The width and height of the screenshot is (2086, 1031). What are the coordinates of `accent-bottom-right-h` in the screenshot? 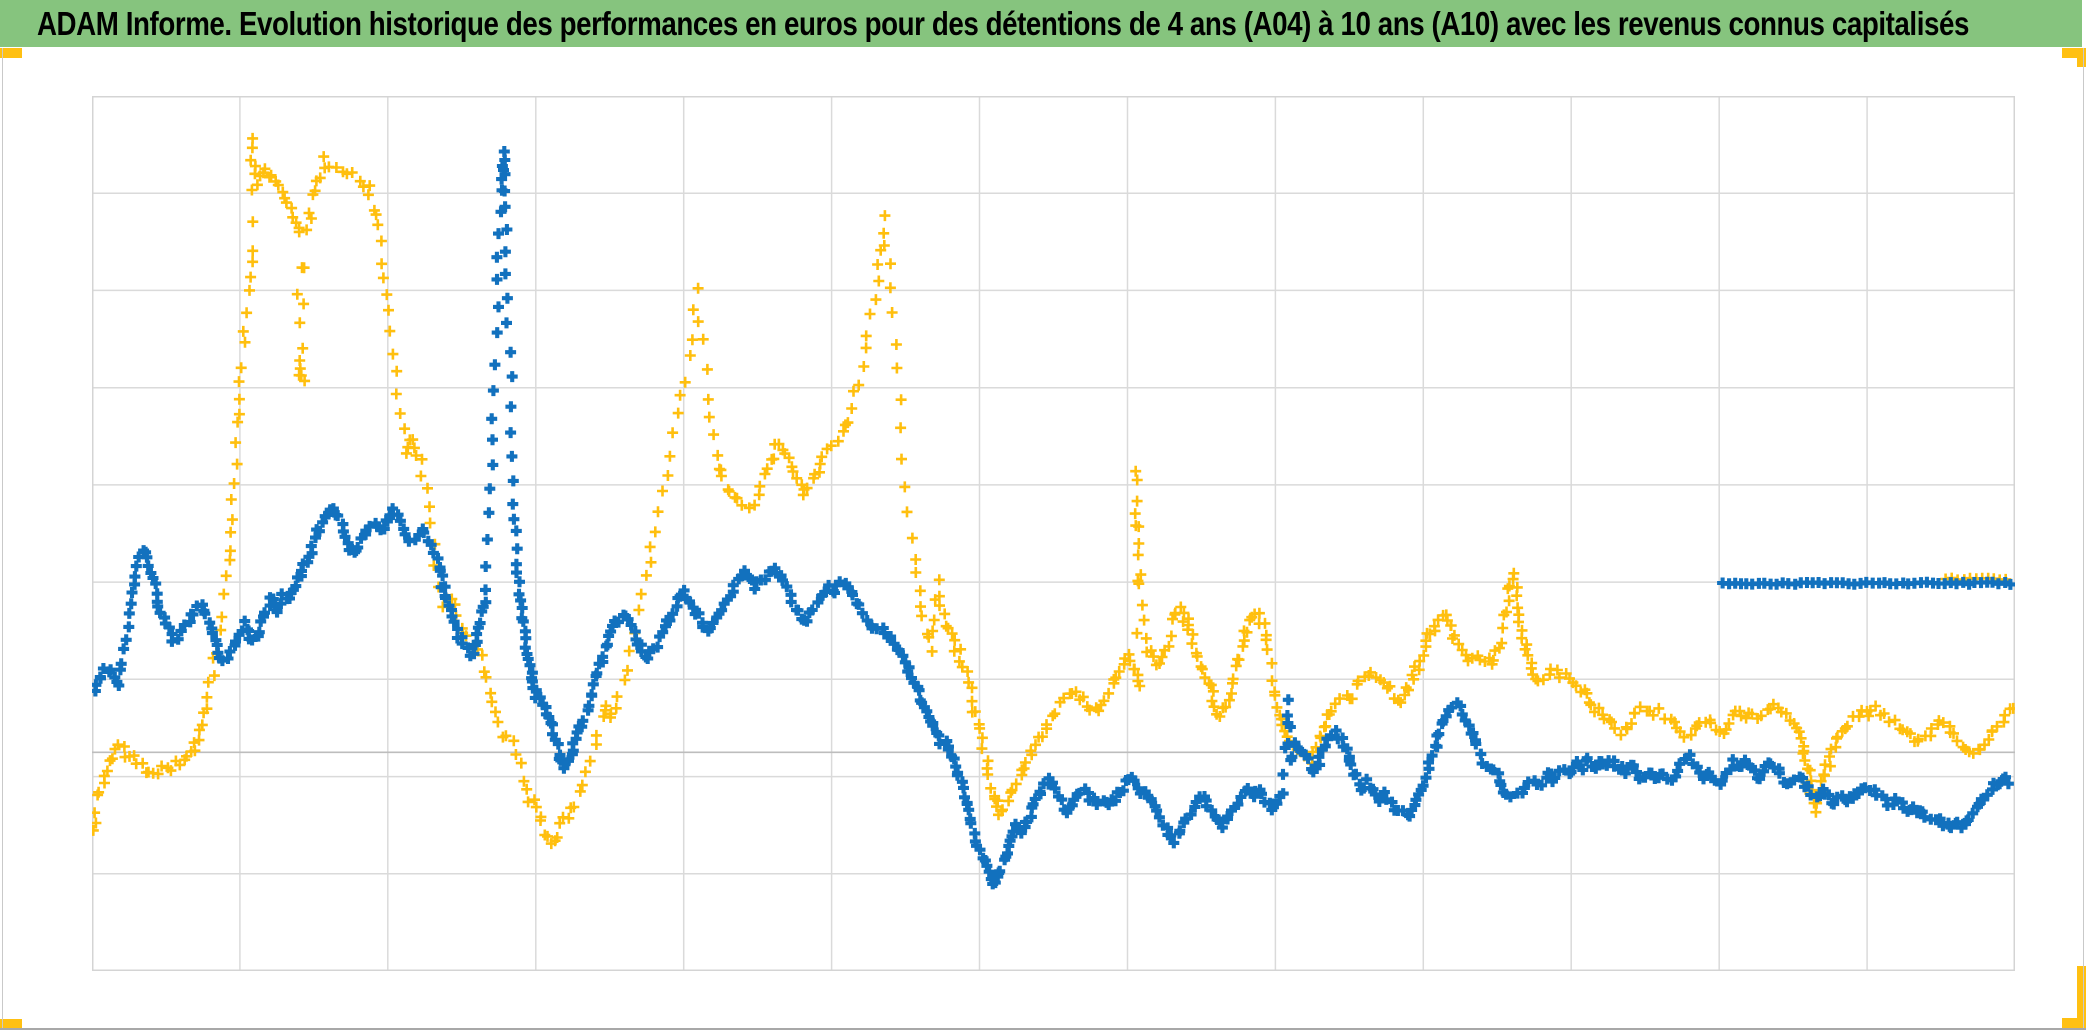 It's located at (2074, 1023).